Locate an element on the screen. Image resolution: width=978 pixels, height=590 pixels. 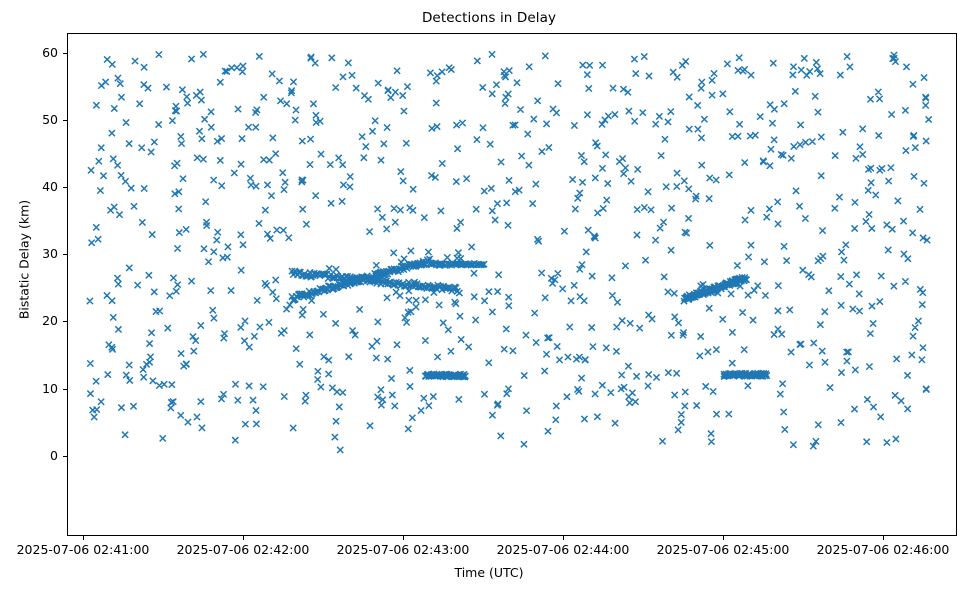
y-tick-label: 40 is located at coordinates (50, 187).